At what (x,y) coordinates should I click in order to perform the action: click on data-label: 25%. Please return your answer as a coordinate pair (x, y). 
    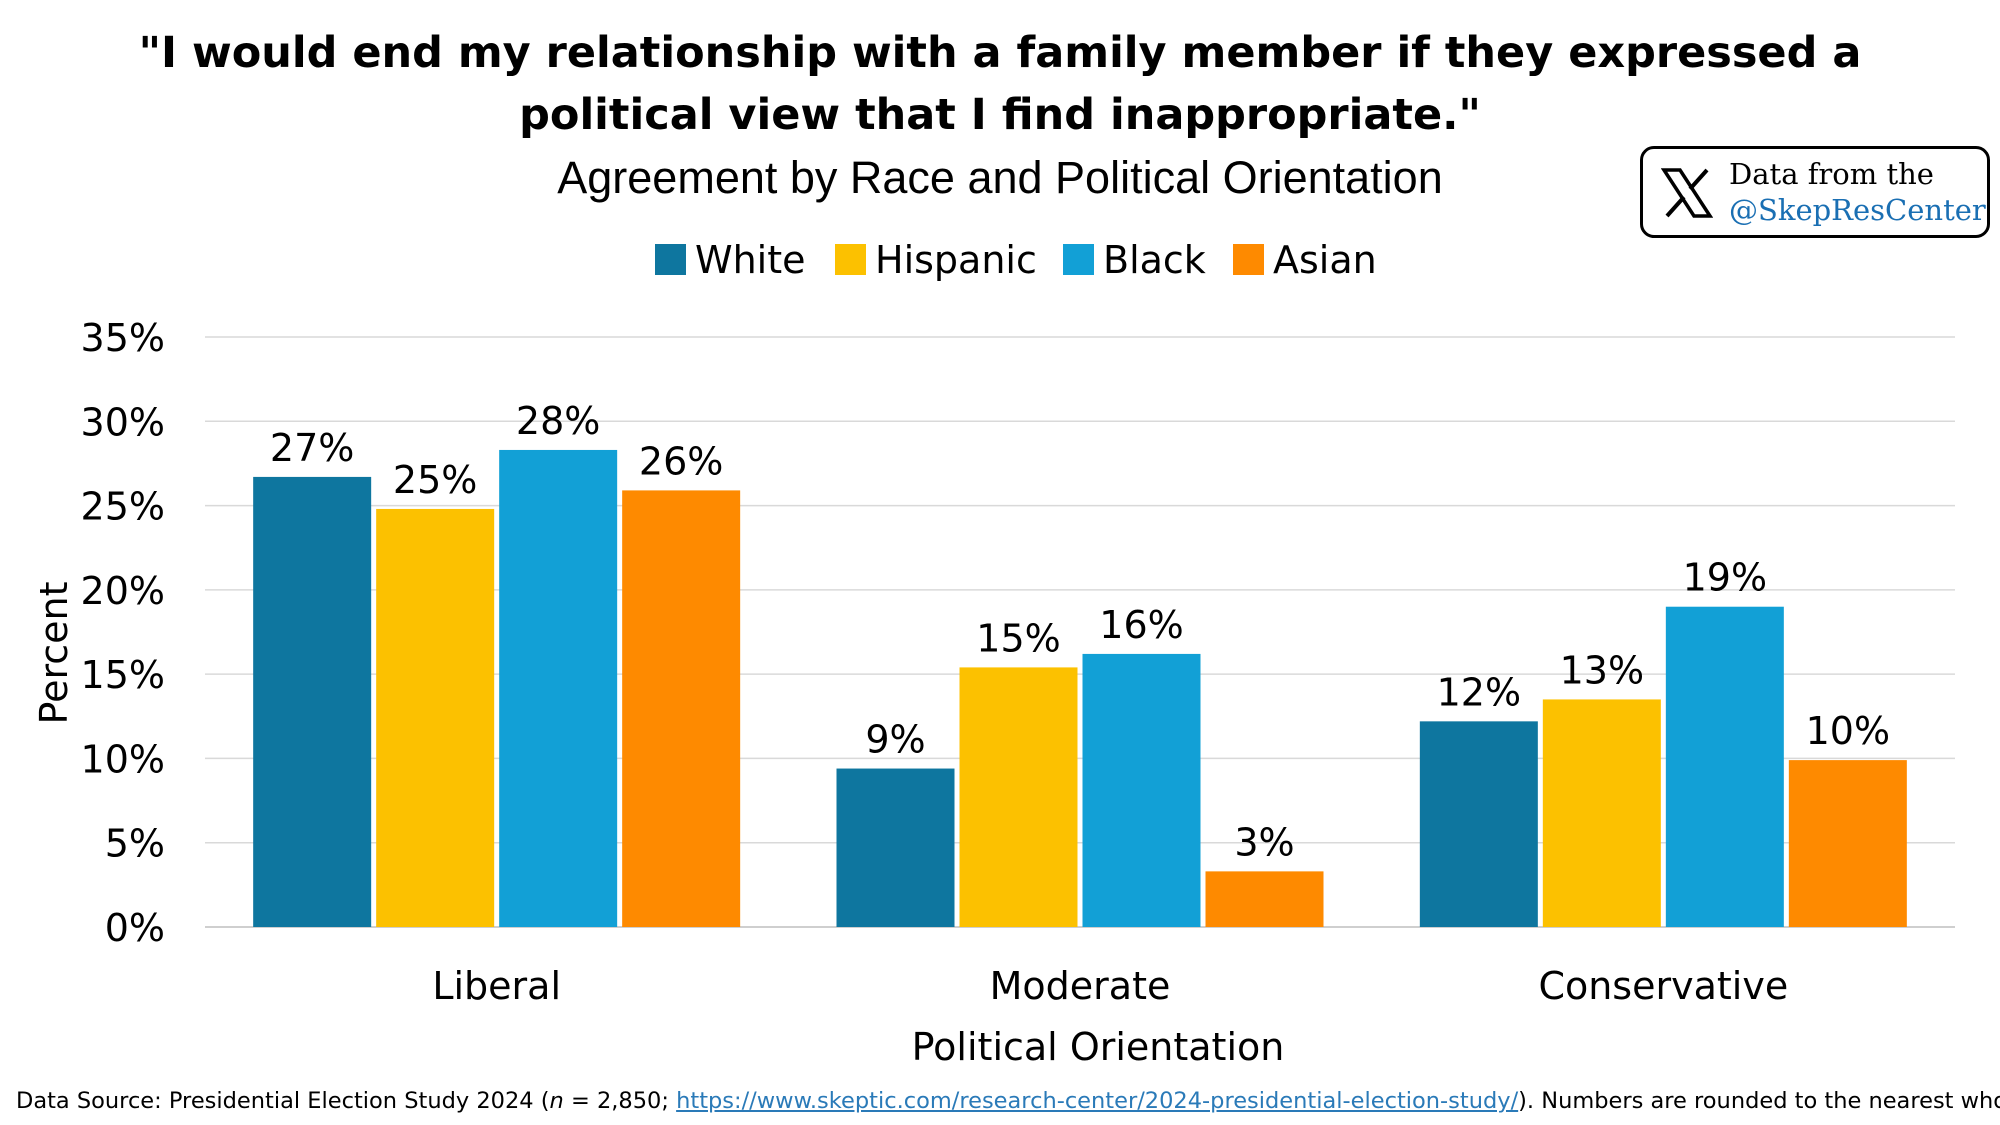
    Looking at the image, I should click on (435, 480).